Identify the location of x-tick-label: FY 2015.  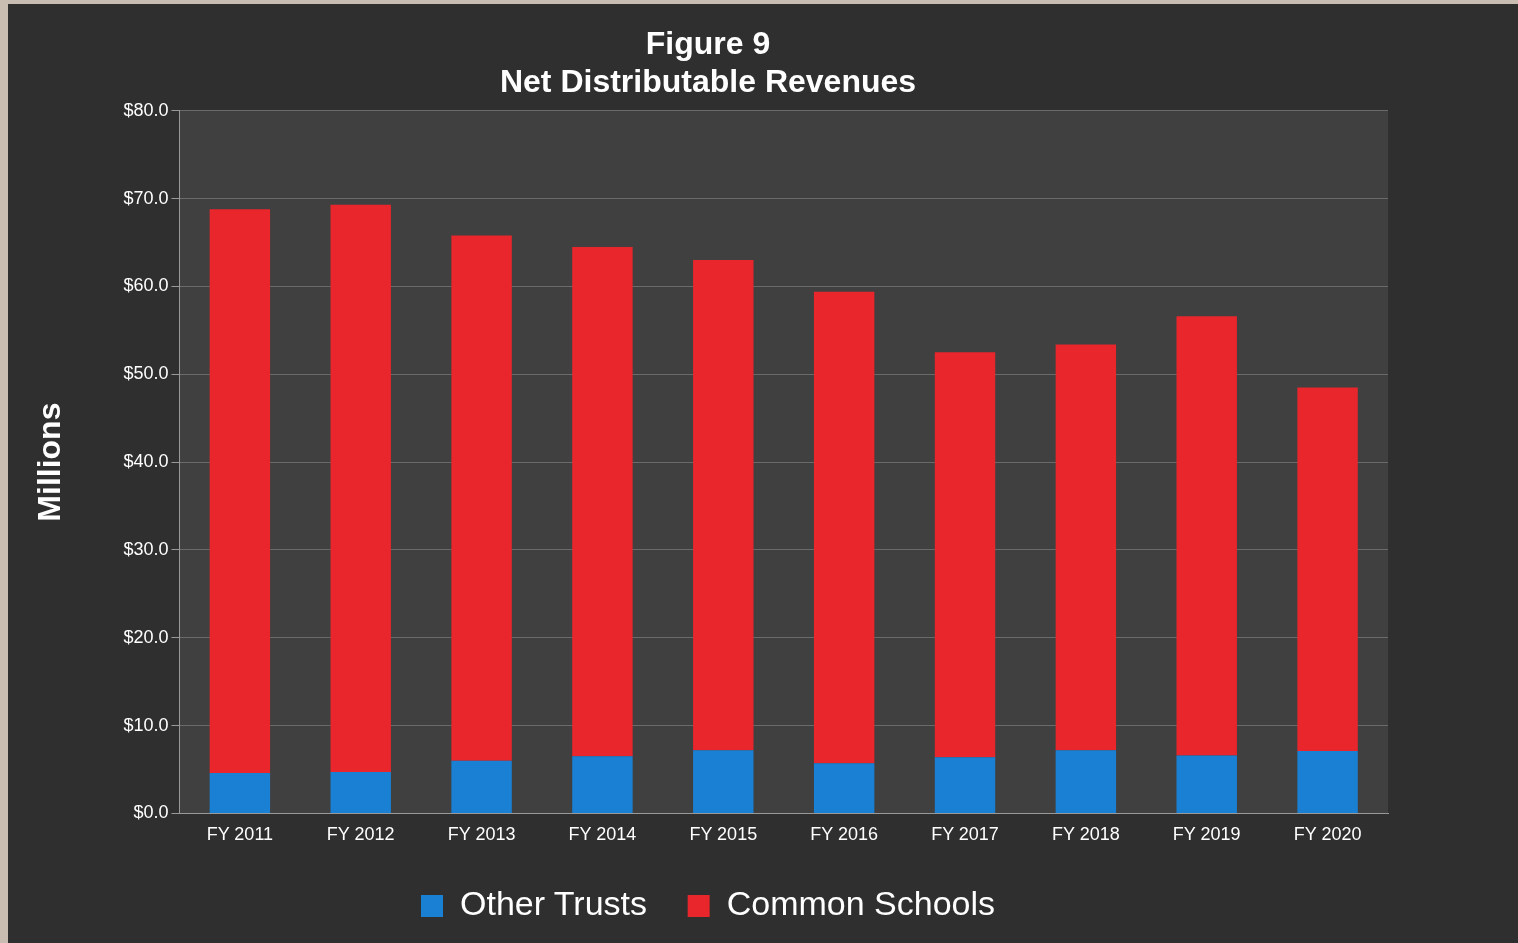
(723, 834).